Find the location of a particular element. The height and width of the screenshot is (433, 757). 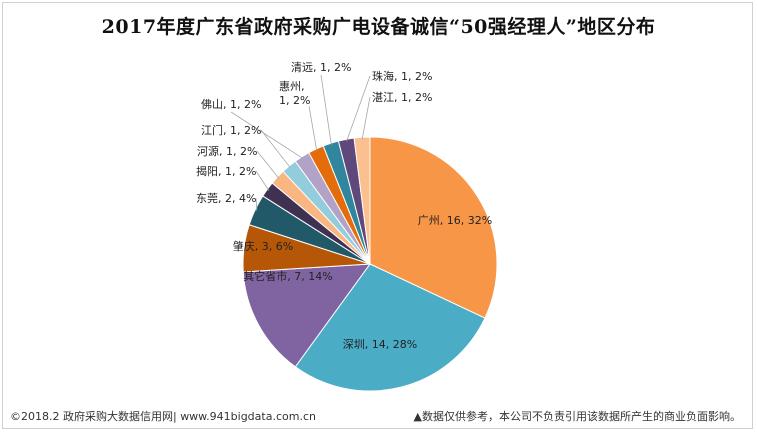

footer-disclaimer: ▲数据仅供参考，本公司不负责引用该数据所产生的商业负面影响。 is located at coordinates (577, 416).